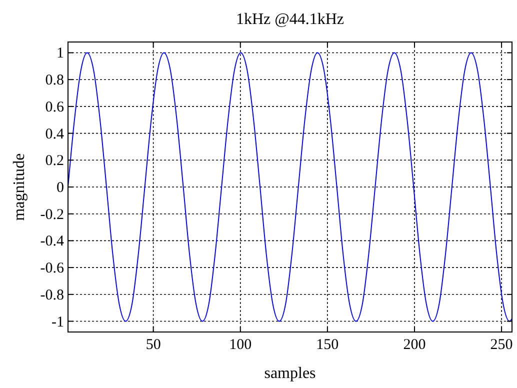 This screenshot has height=388, width=517. I want to click on y-tick-label: 0.4, so click(54, 134).